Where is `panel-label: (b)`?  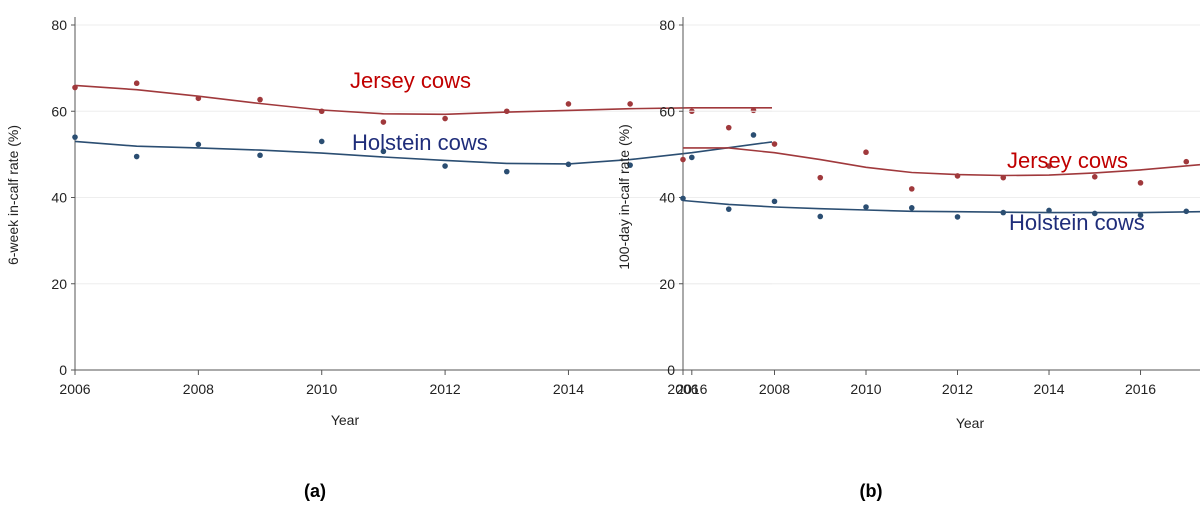
panel-label: (b) is located at coordinates (871, 491).